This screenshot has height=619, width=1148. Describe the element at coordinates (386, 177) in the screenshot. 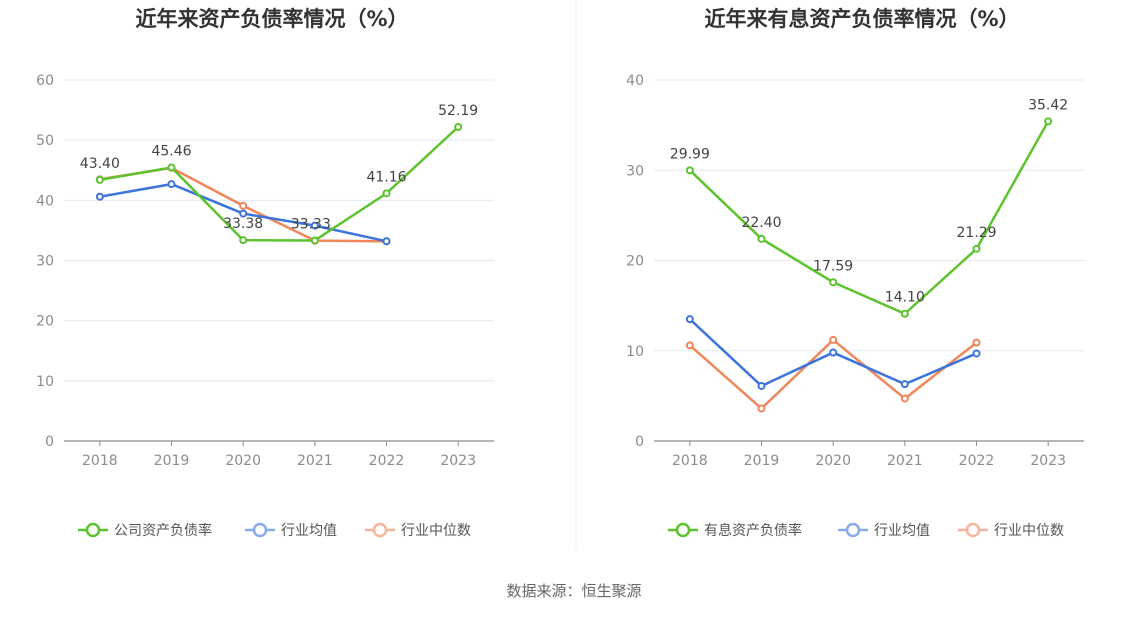

I see `data-label: 41.16` at that location.